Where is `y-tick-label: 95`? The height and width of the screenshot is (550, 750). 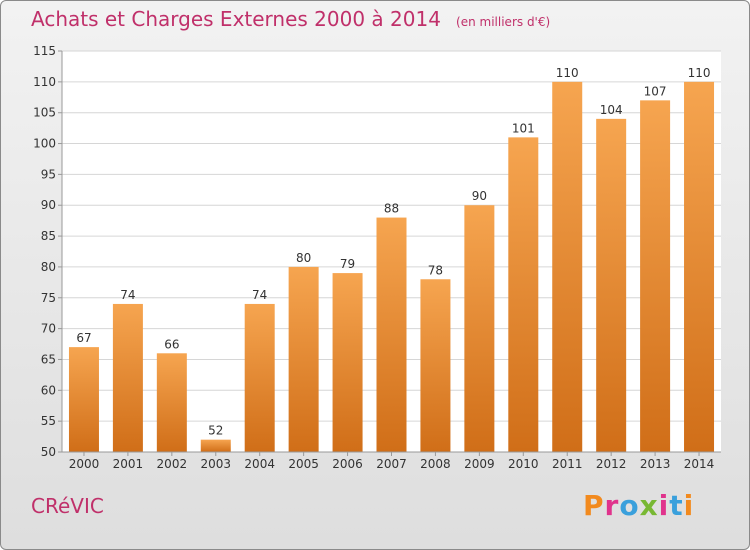 y-tick-label: 95 is located at coordinates (48, 174).